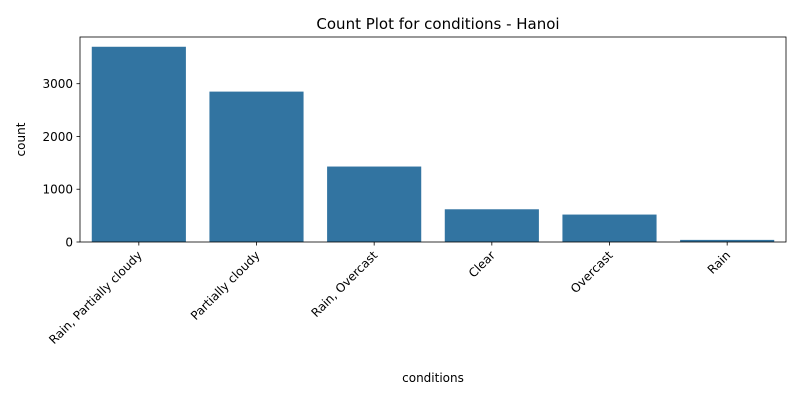  I want to click on y-axis: 0 1000 2000 3000, so click(61, 163).